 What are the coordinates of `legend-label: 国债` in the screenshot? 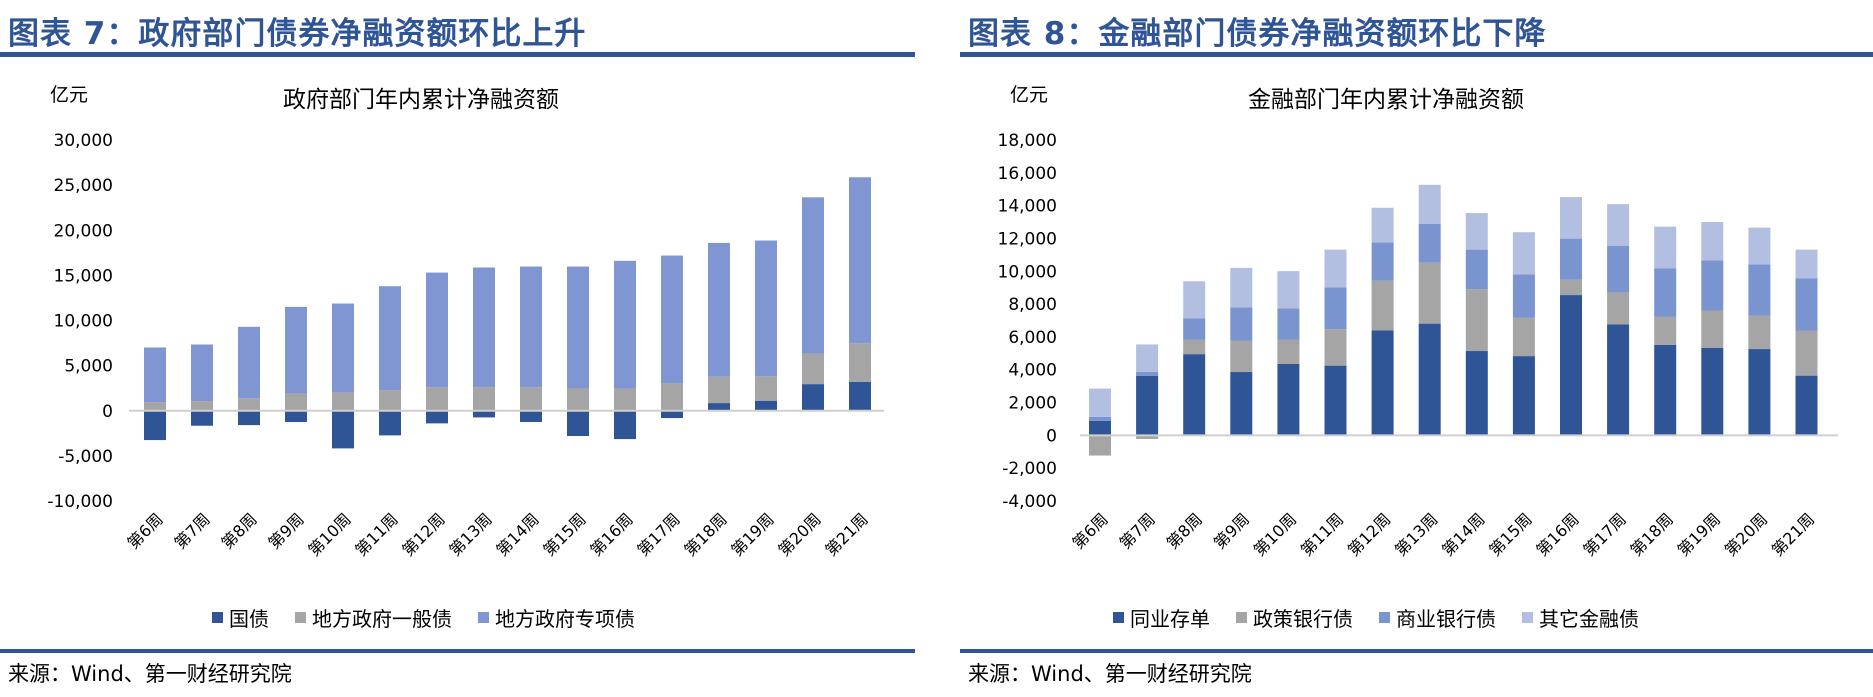 It's located at (249, 619).